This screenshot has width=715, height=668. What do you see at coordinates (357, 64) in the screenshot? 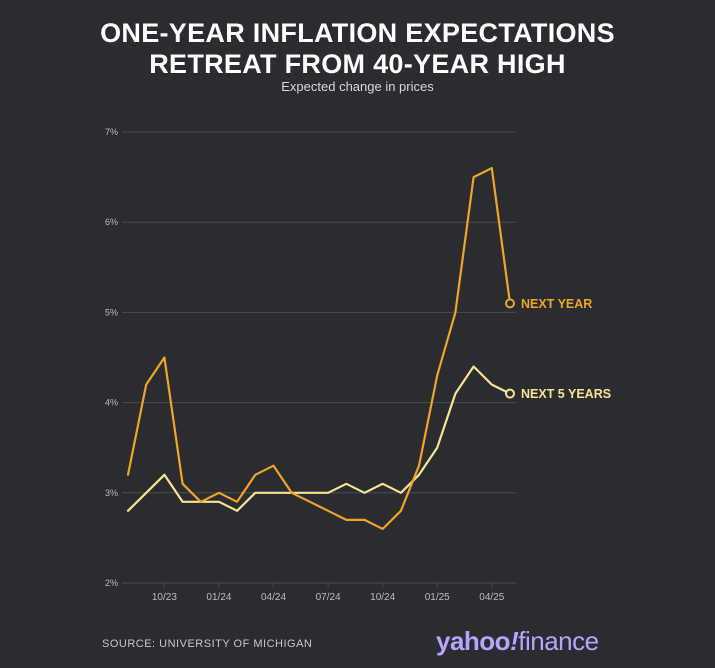
I see `title-line-2: RETREAT FROM 40-YEAR HIGH` at bounding box center [357, 64].